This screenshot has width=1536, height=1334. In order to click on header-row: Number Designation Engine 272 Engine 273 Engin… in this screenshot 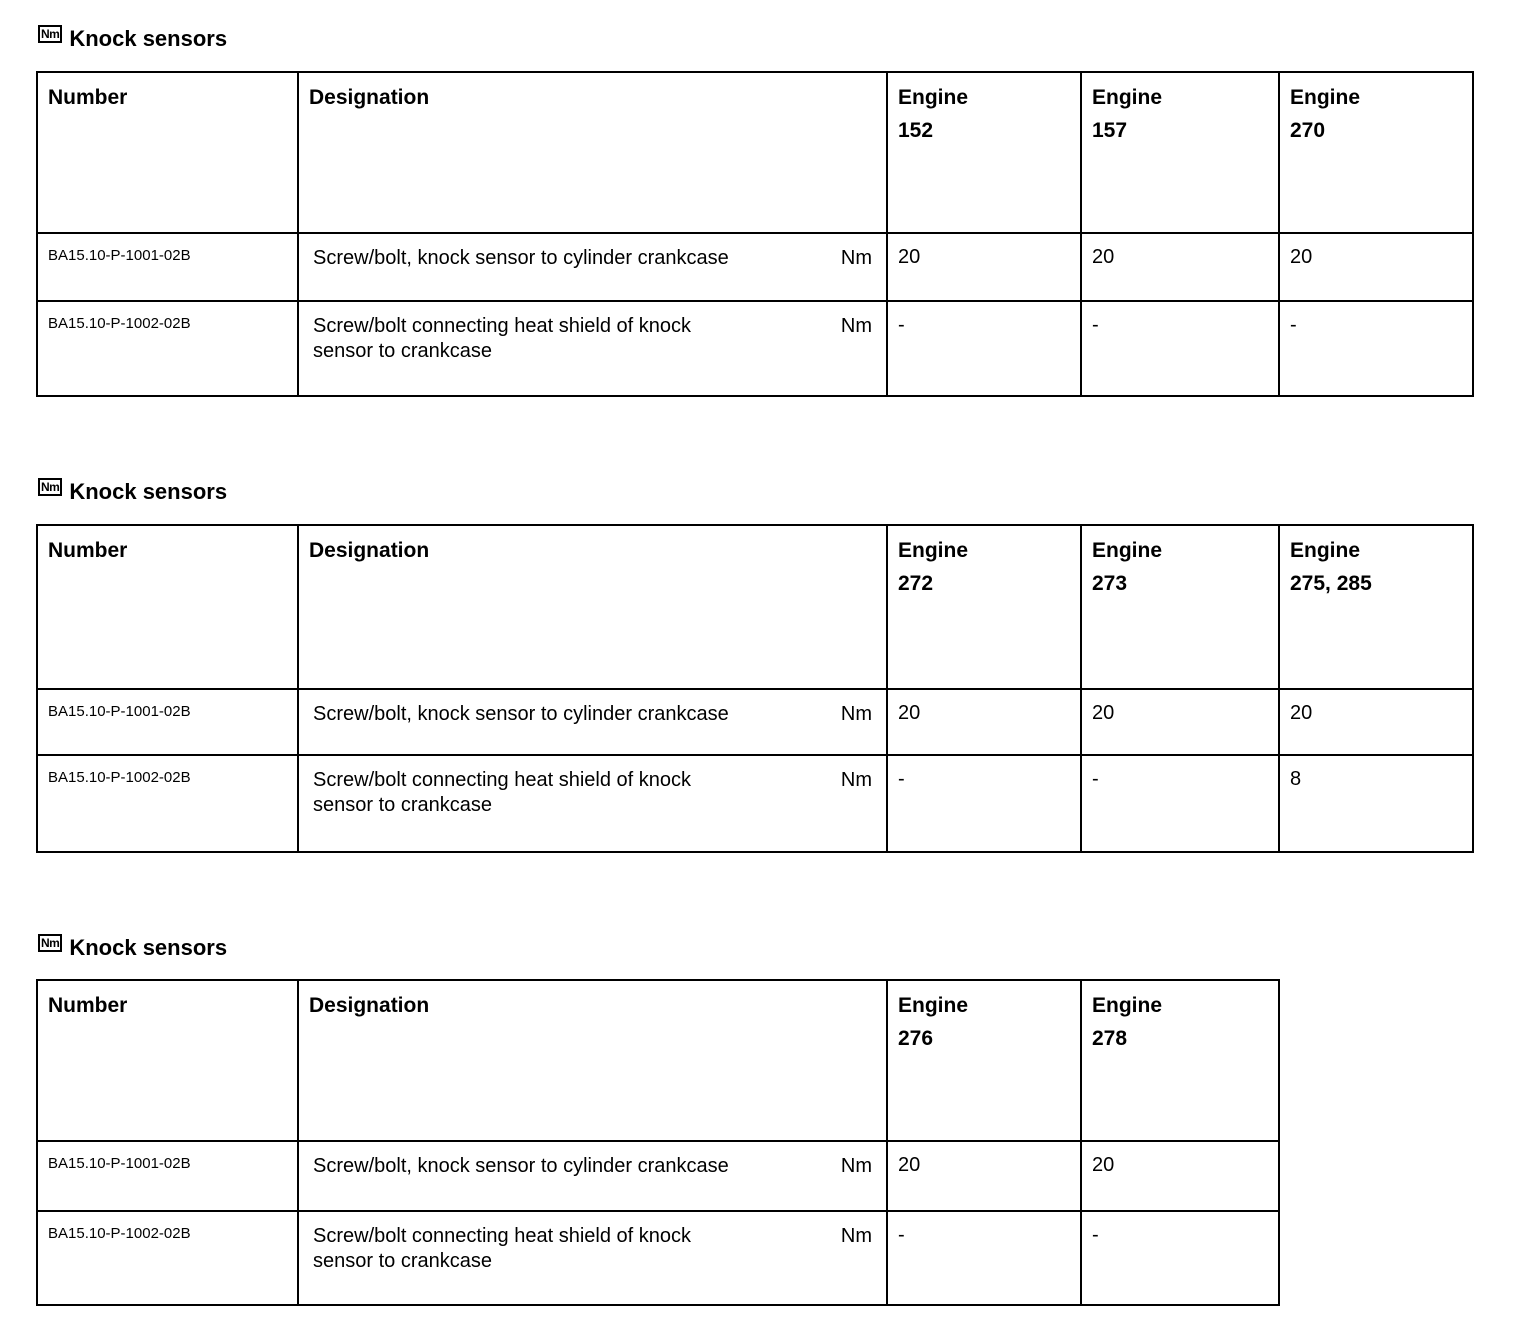, I will do `click(755, 607)`.